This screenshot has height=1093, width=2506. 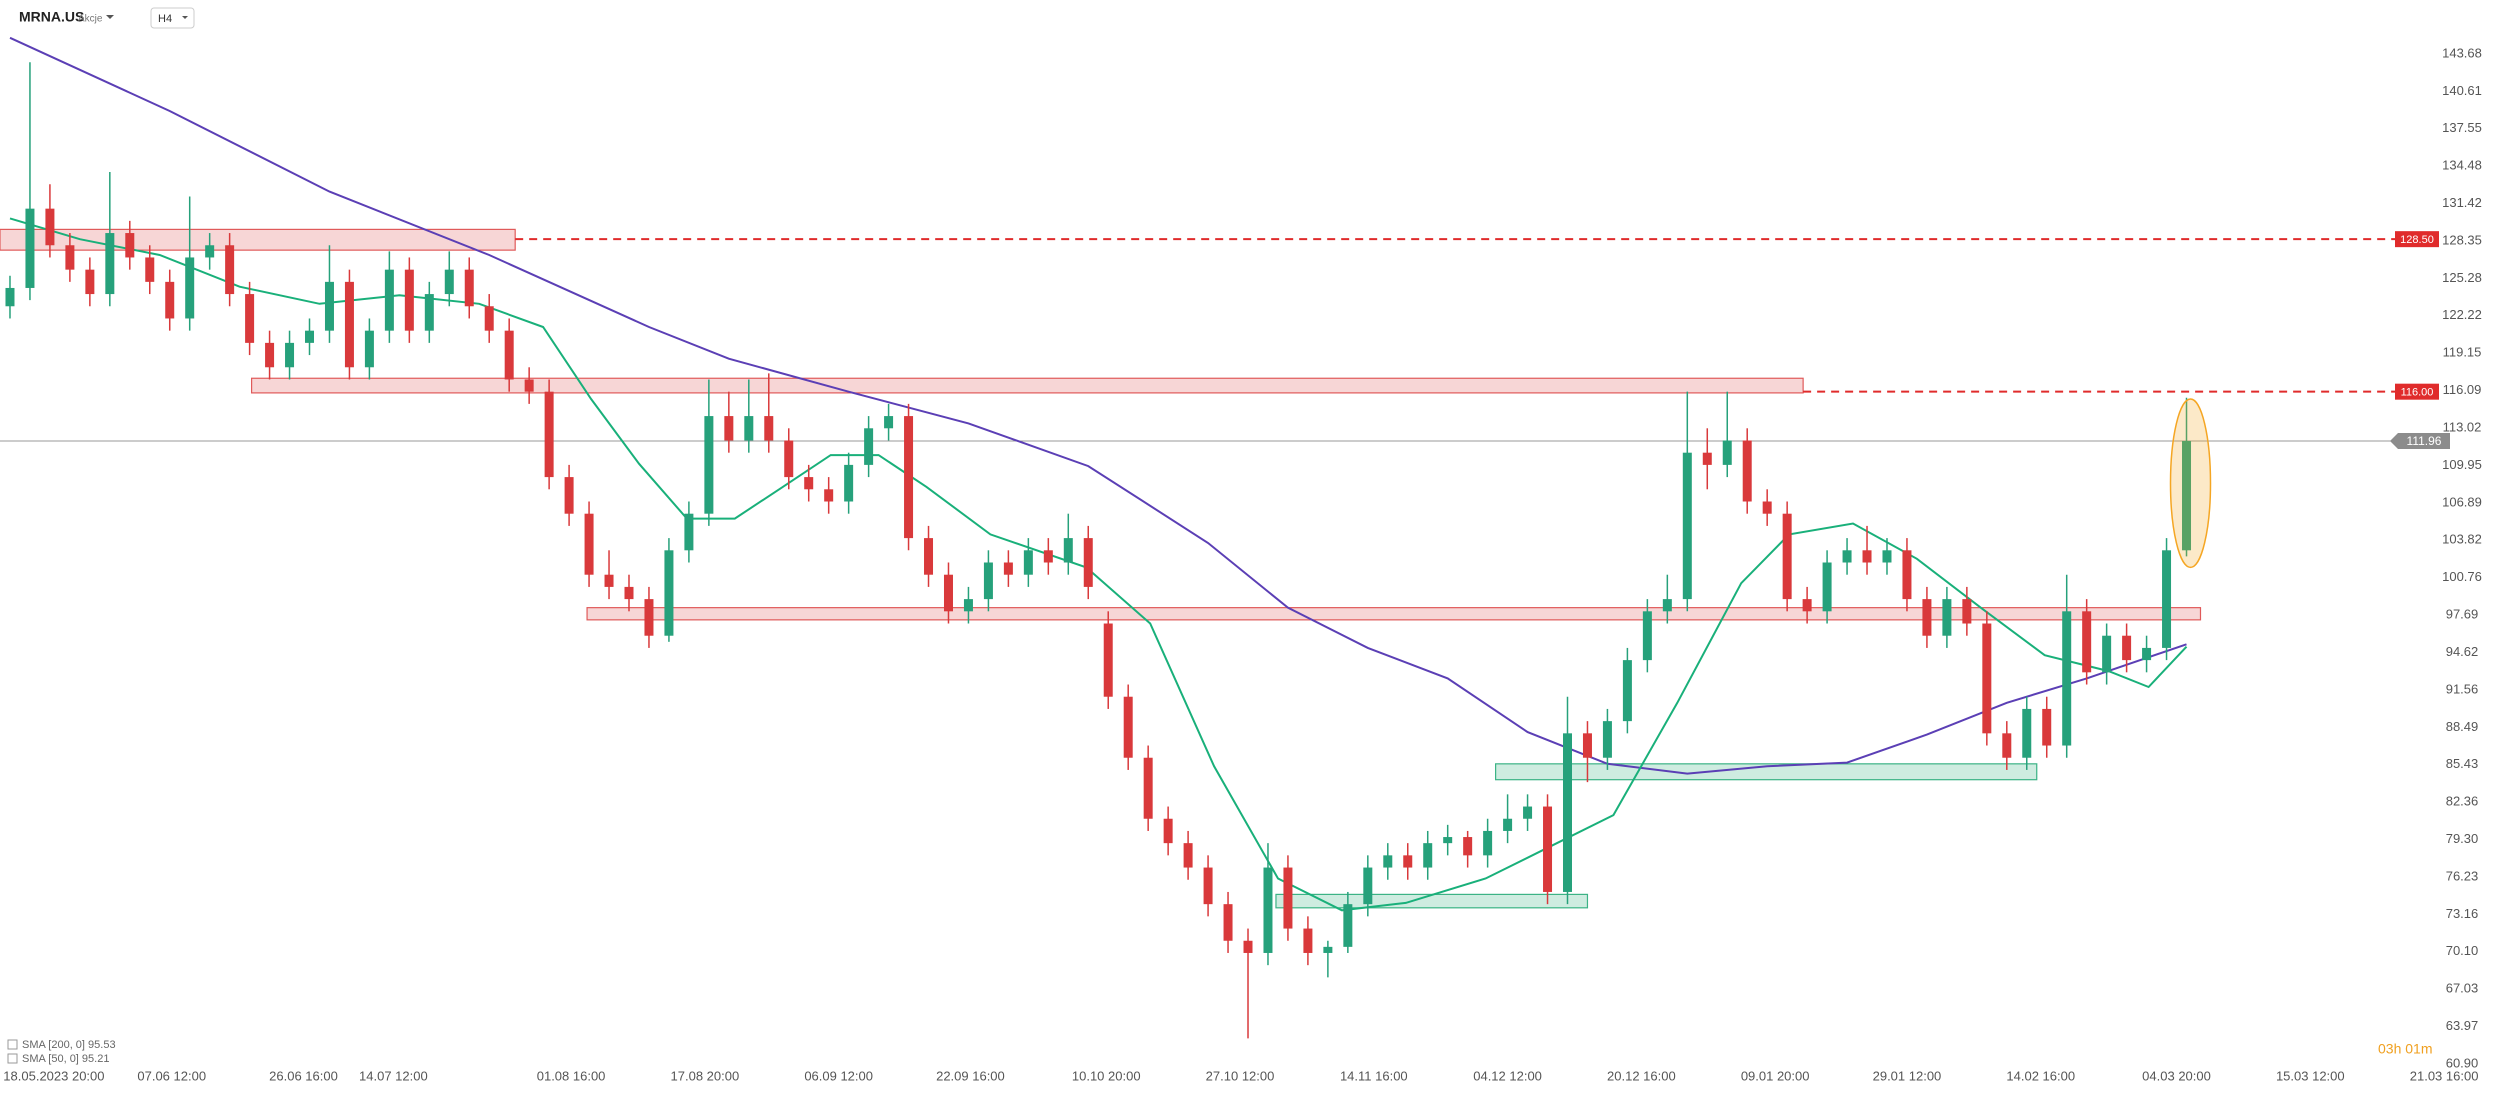 I want to click on x-tick-label: 04.03 20:00, so click(x=2176, y=1075).